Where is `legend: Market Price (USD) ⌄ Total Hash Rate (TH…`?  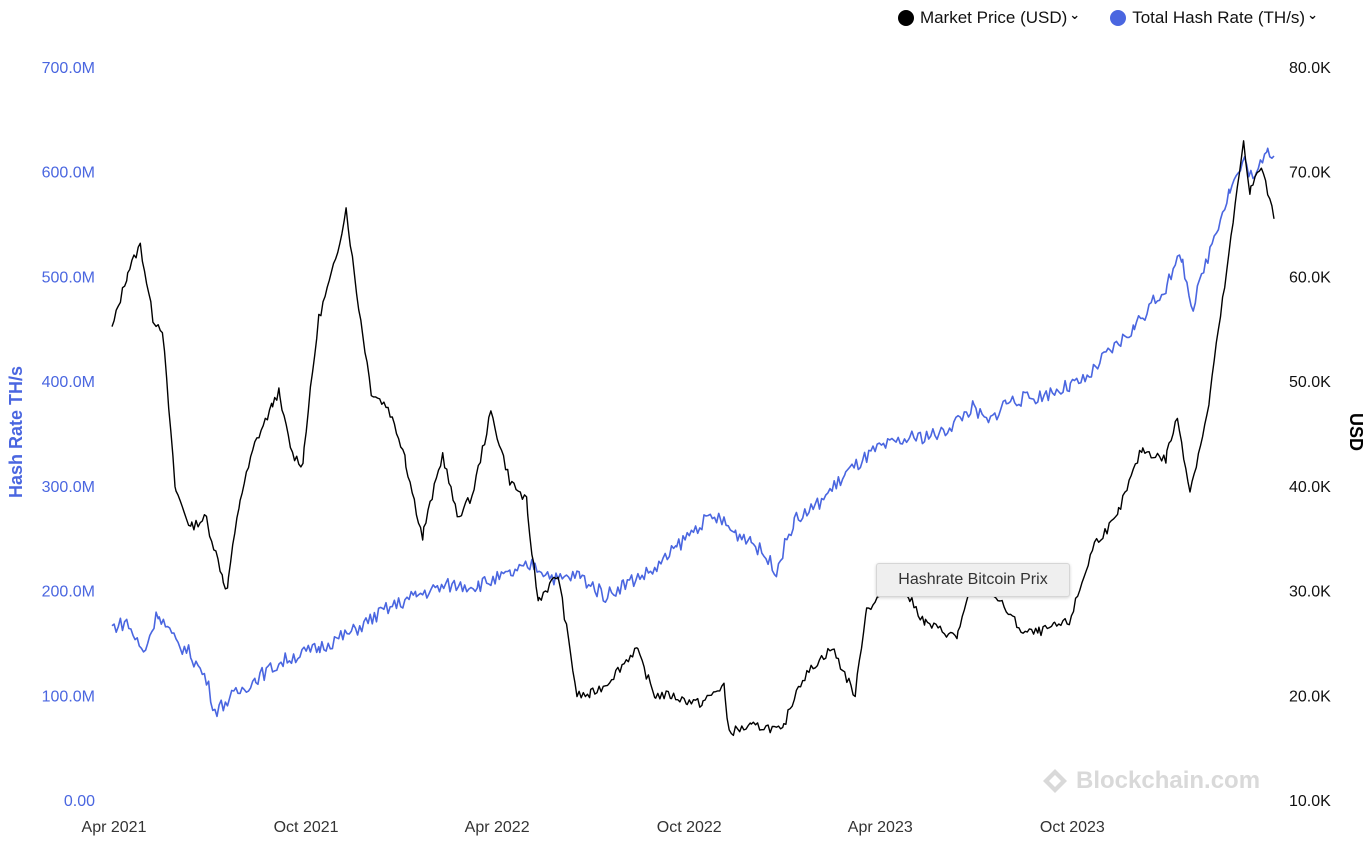 legend: Market Price (USD) ⌄ Total Hash Rate (TH… is located at coordinates (1107, 17).